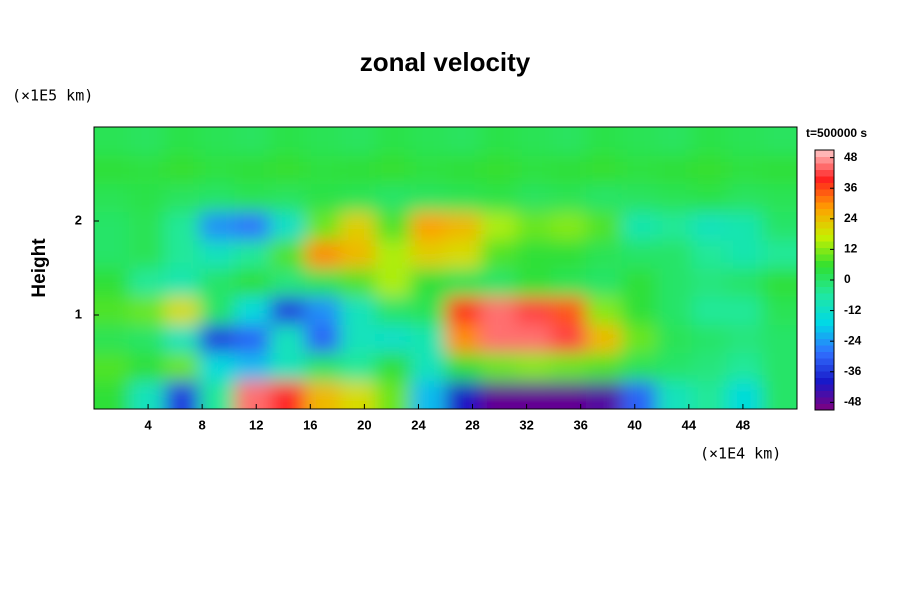 The image size is (900, 600). I want to click on x-tick-label: 48, so click(743, 424).